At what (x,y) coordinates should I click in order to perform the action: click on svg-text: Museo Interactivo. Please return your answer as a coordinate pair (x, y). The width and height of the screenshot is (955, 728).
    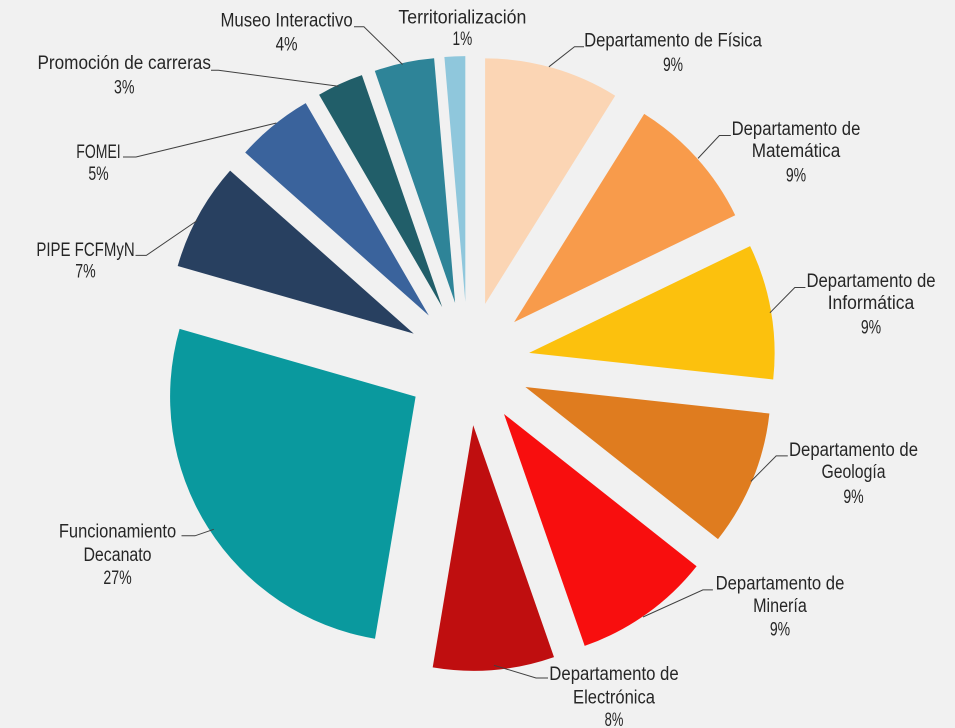
    Looking at the image, I should click on (286, 21).